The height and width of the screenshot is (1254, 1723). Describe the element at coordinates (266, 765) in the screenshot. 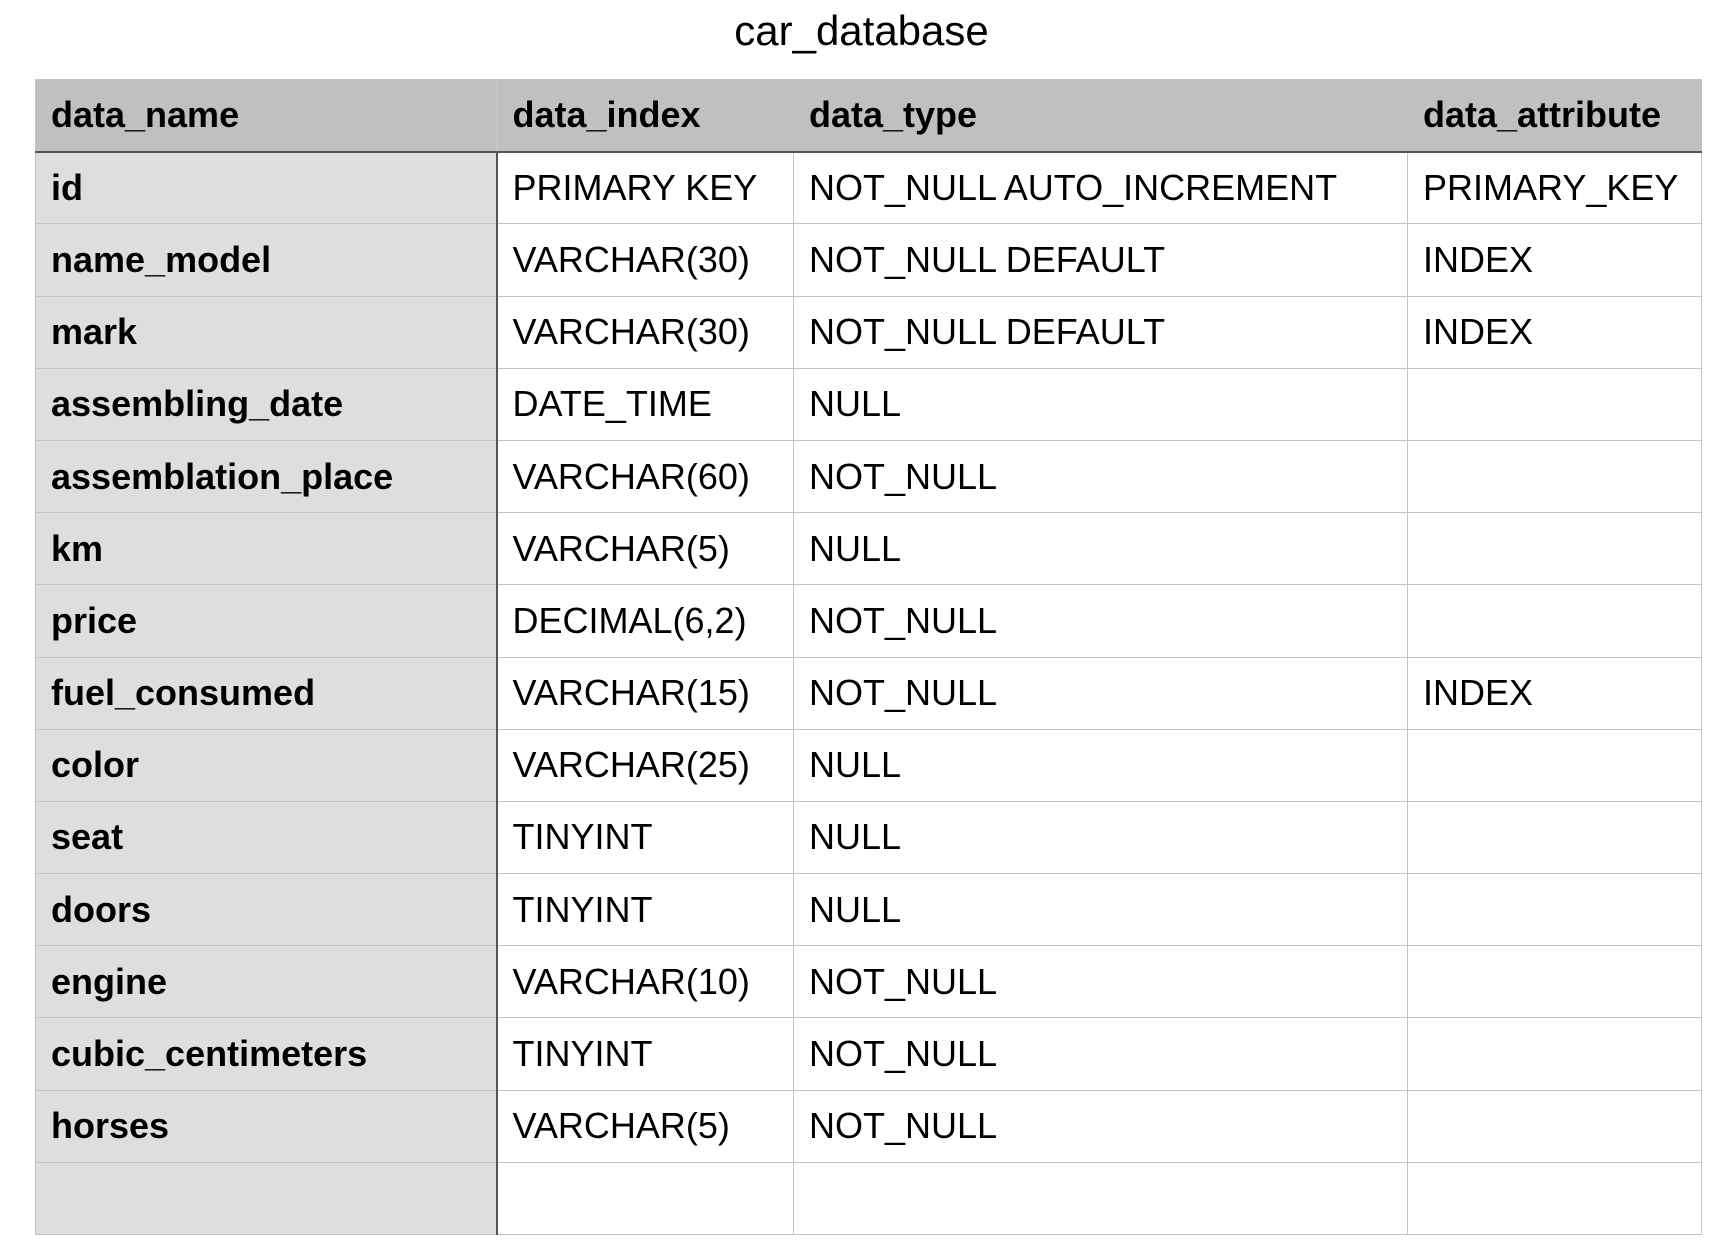

I see `table-cell-data-name-column: color` at that location.